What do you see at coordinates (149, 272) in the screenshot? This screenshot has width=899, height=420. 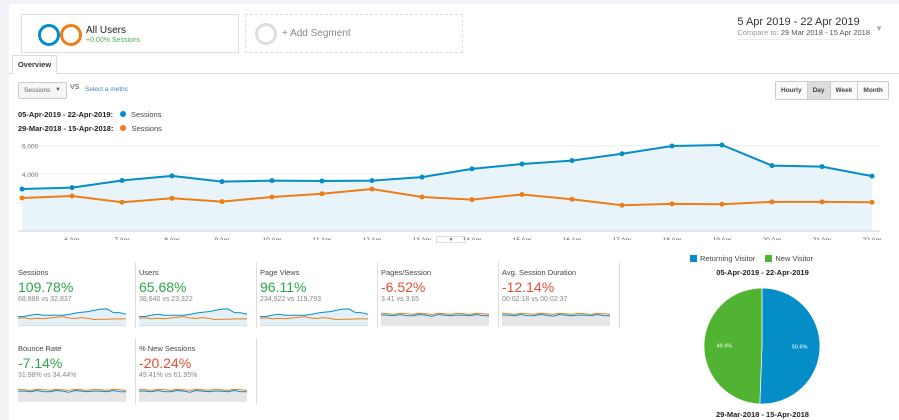 I see `scorecard-name: Users` at bounding box center [149, 272].